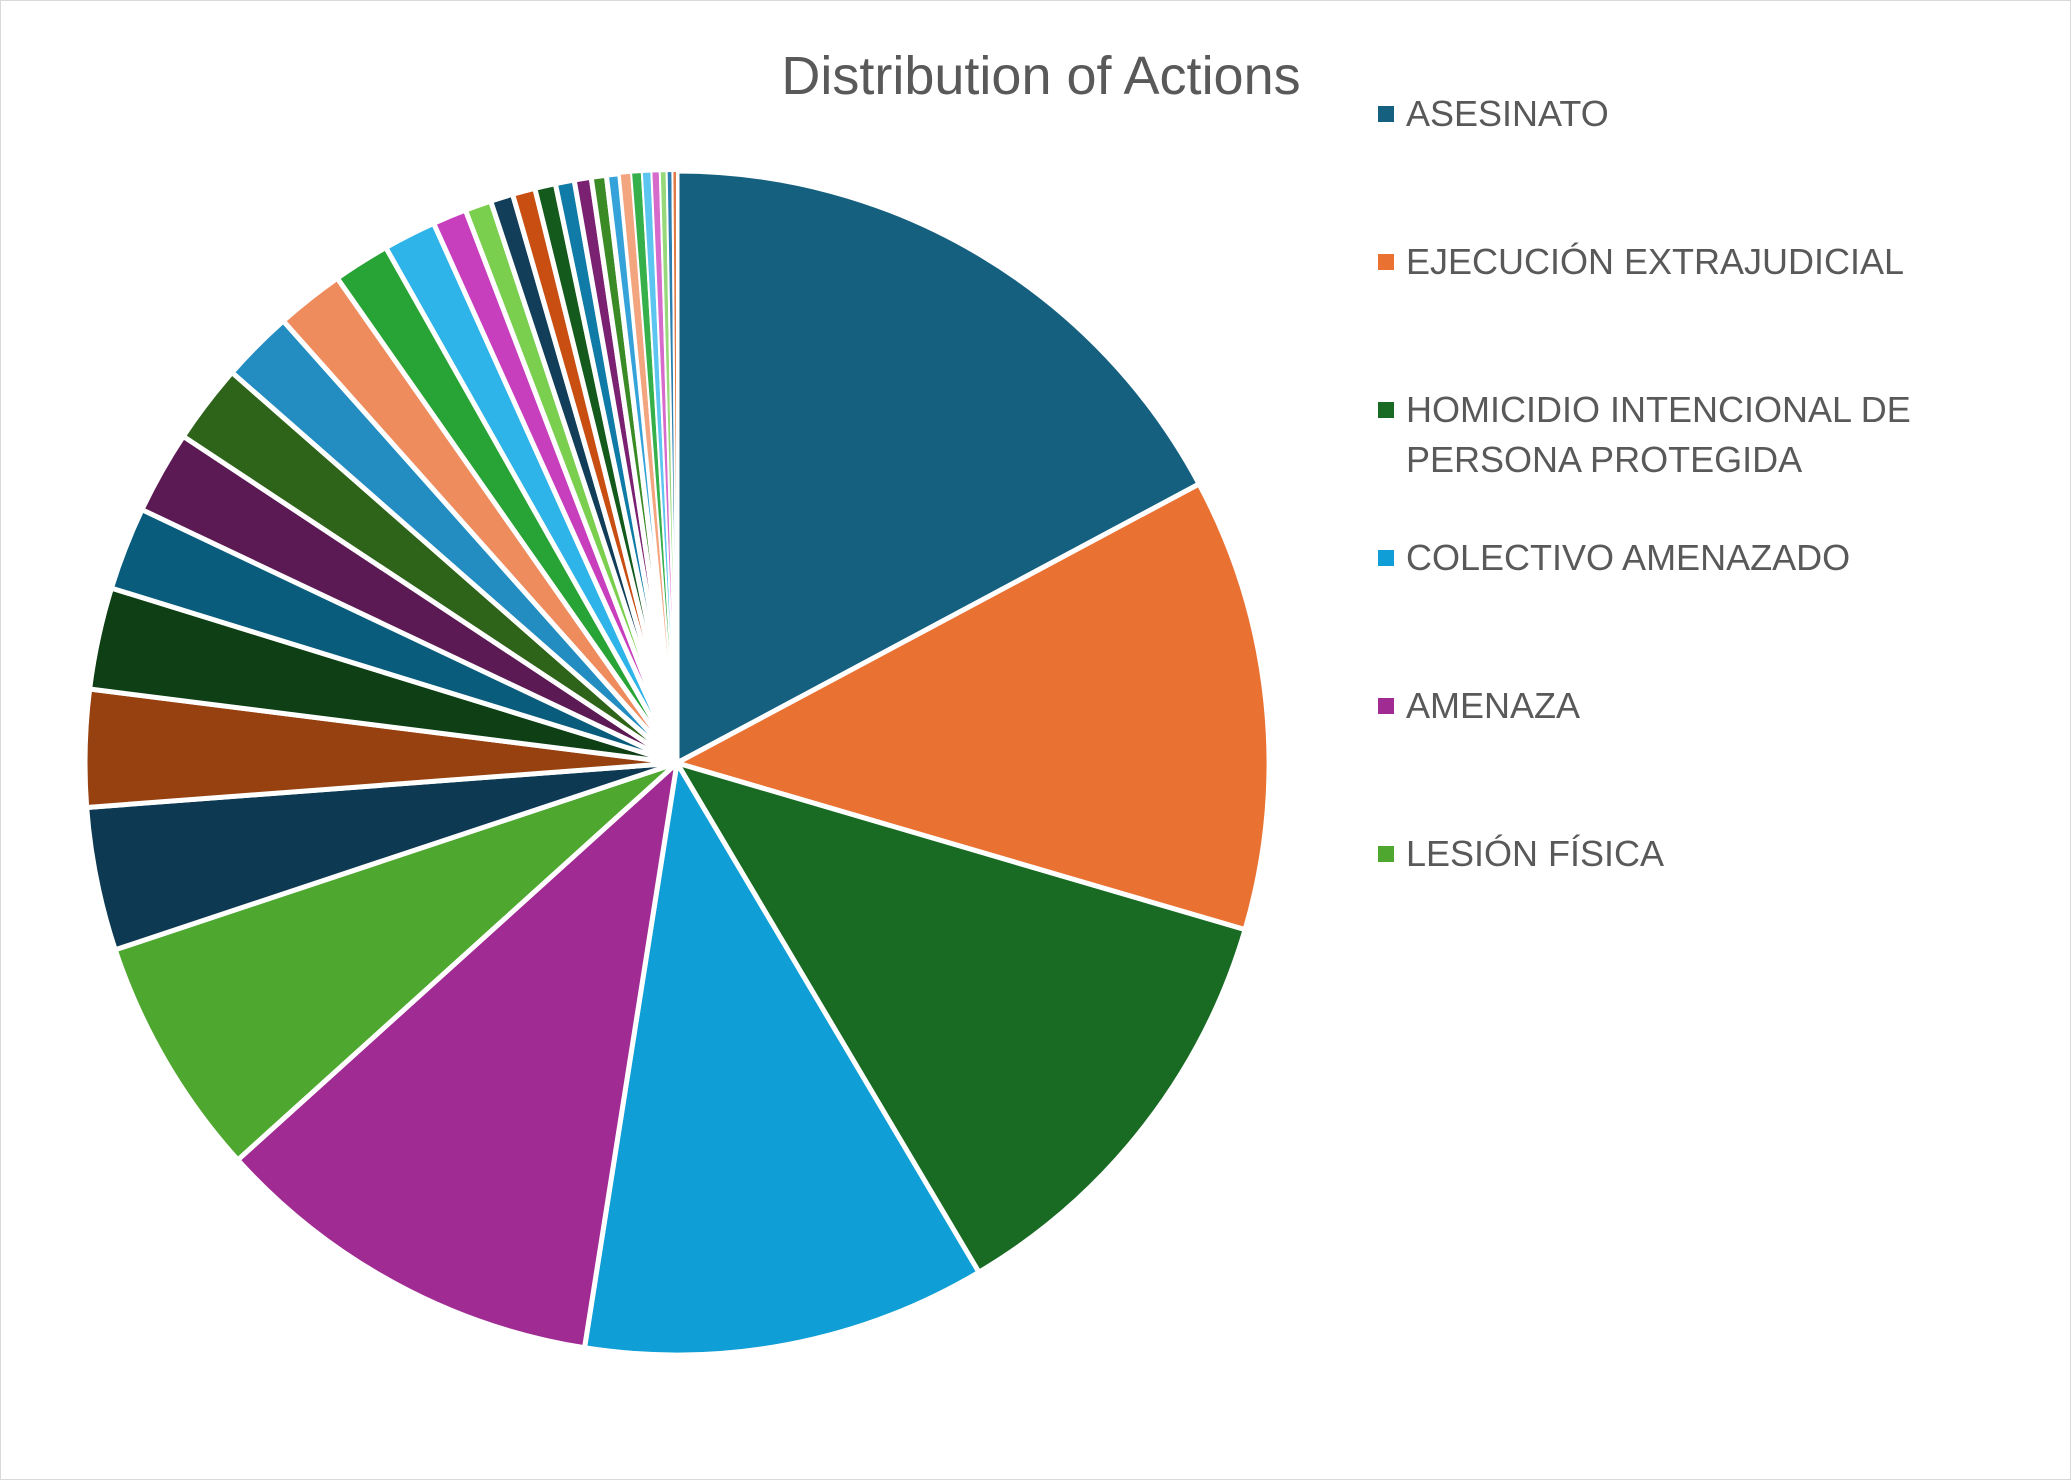 This screenshot has width=2071, height=1480. I want to click on legend-label: EJECUCIÓN EXTRAJUDICIAL, so click(1655, 261).